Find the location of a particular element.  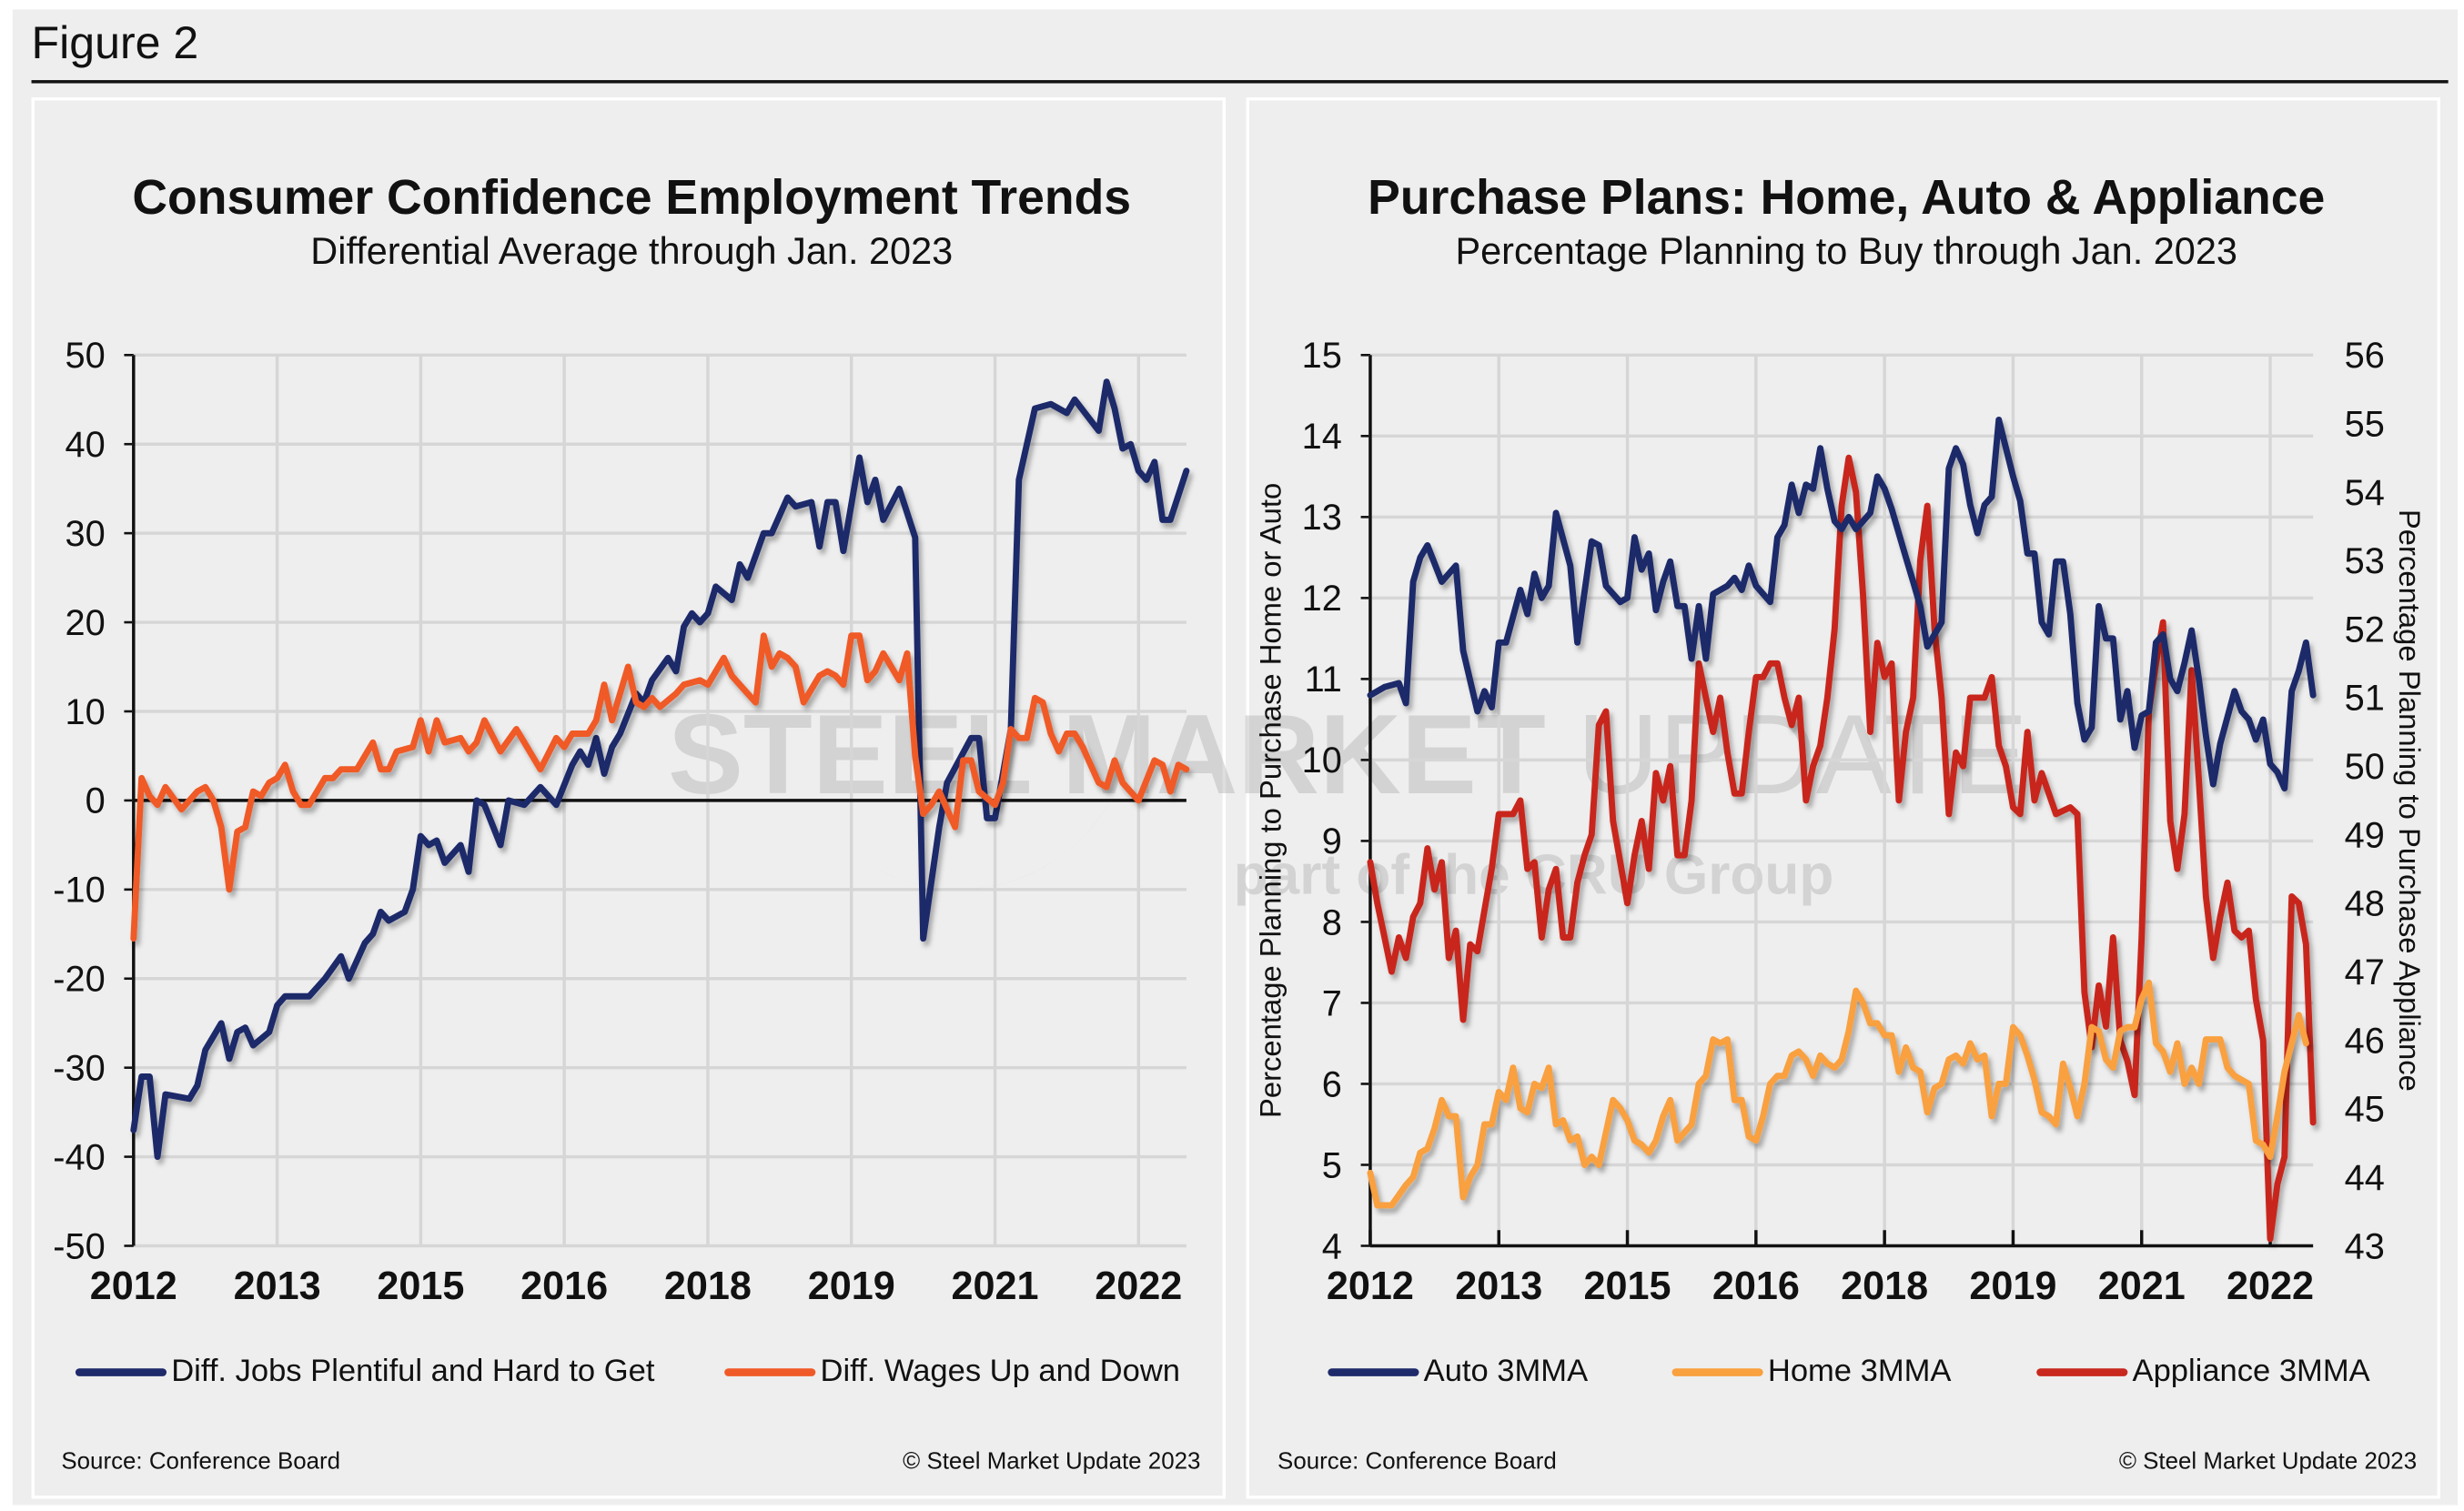

chart-title: Purchase Plans: Home, Auto & Appliance is located at coordinates (1847, 197).